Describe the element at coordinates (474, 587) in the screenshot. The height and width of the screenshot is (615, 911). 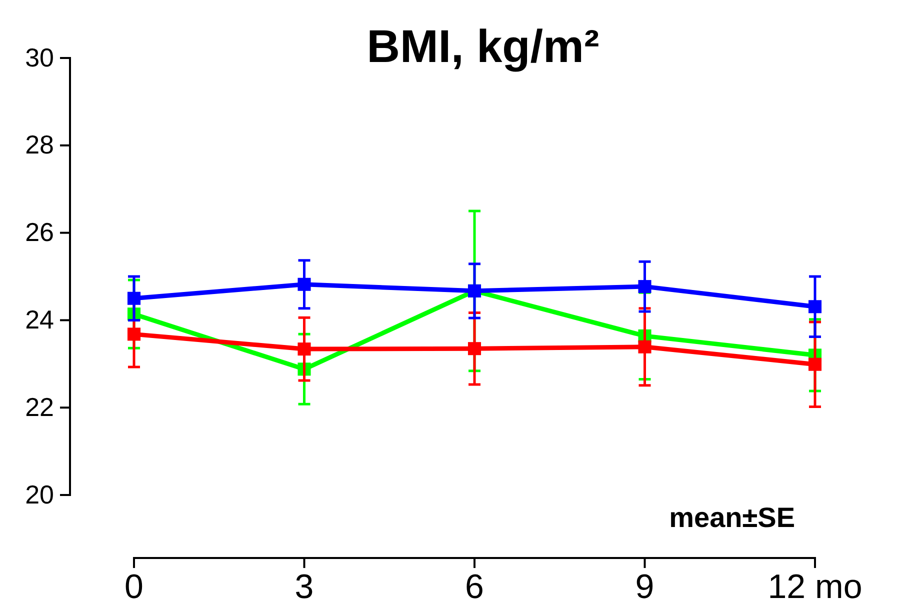
I see `x-tick-label: 6` at that location.